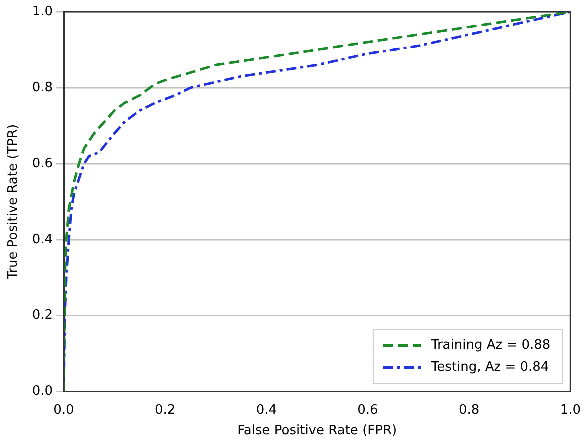 The image size is (584, 441). What do you see at coordinates (42, 88) in the screenshot?
I see `y-tick-label: 0.8` at bounding box center [42, 88].